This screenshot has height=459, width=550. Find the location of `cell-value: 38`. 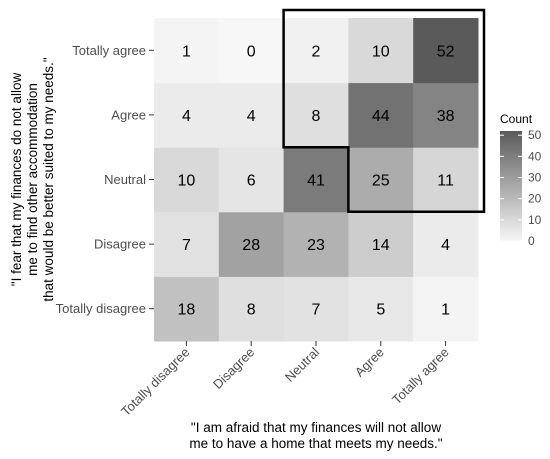

cell-value: 38 is located at coordinates (446, 116).